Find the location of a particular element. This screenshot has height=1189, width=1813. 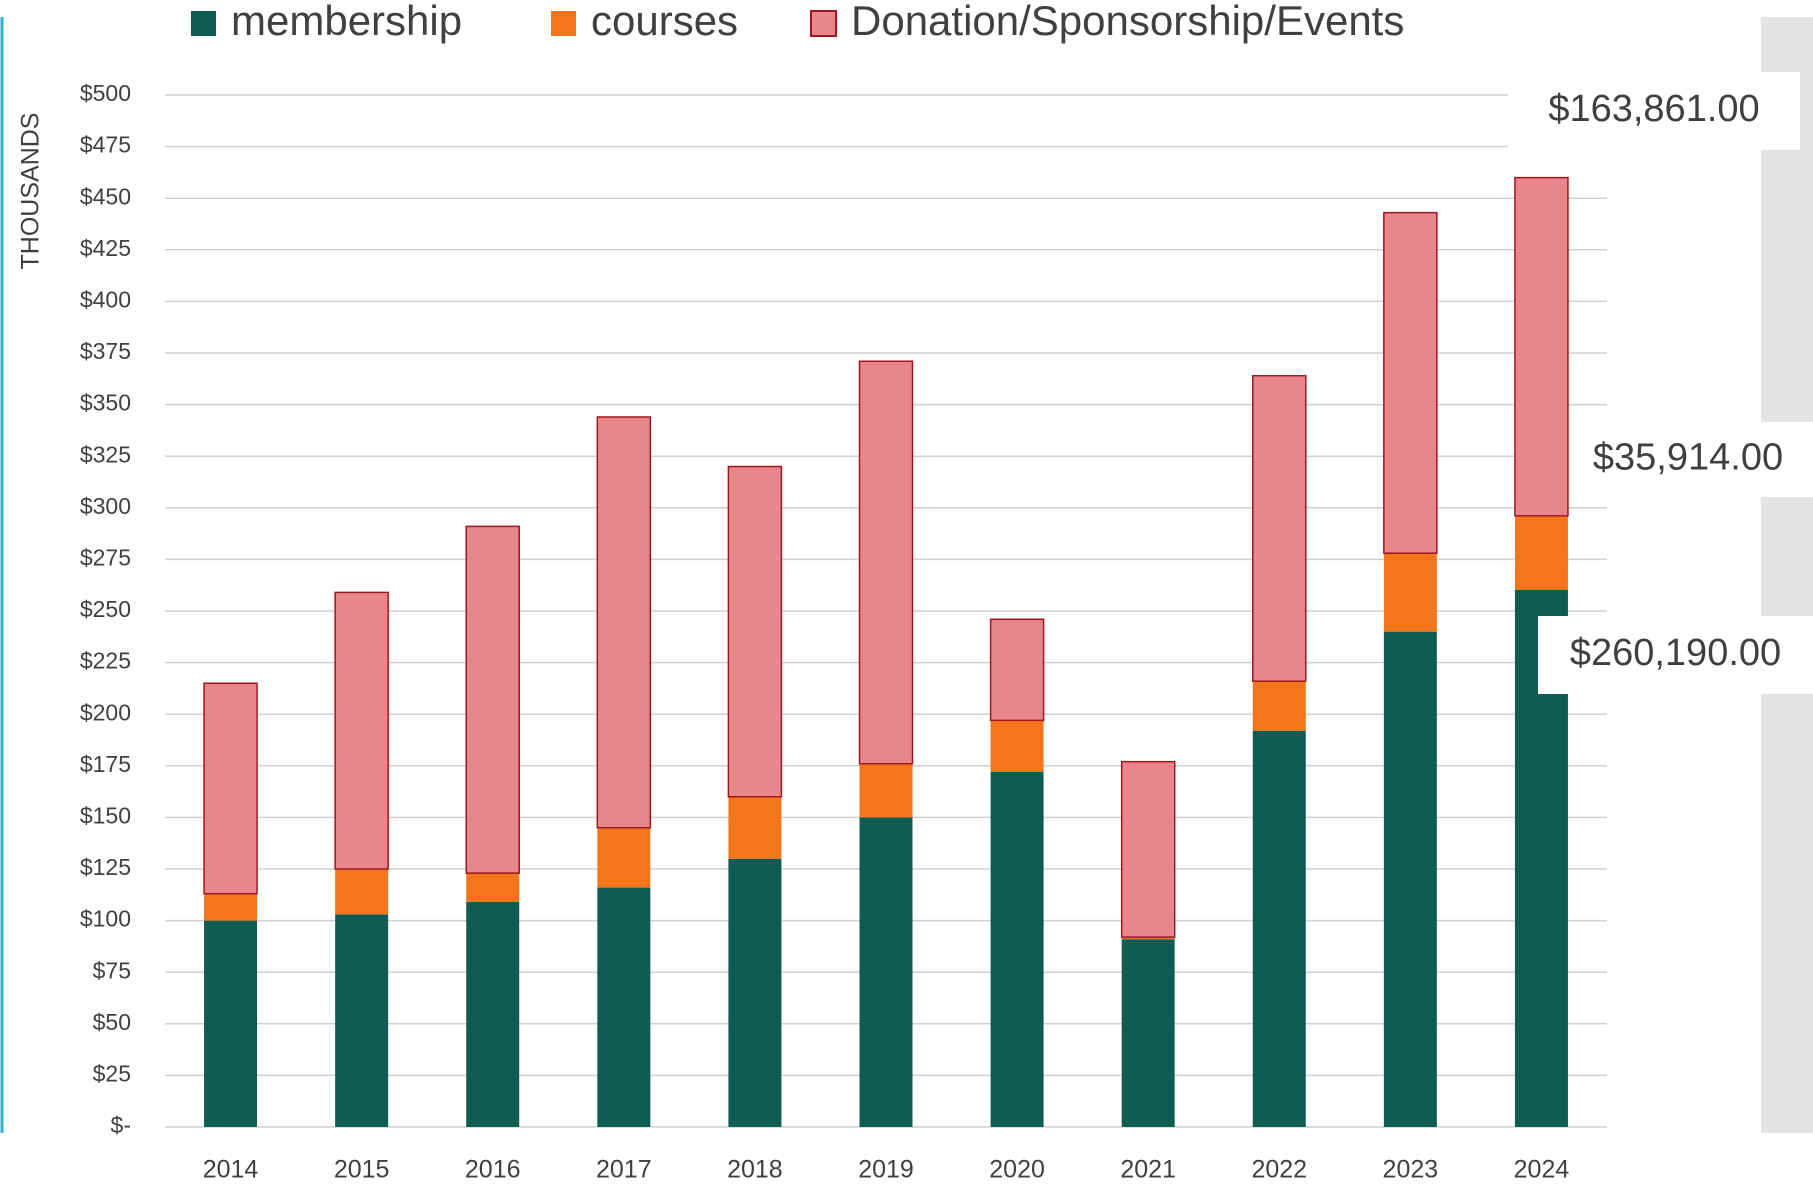

y-tick-label: $325 is located at coordinates (105, 454).